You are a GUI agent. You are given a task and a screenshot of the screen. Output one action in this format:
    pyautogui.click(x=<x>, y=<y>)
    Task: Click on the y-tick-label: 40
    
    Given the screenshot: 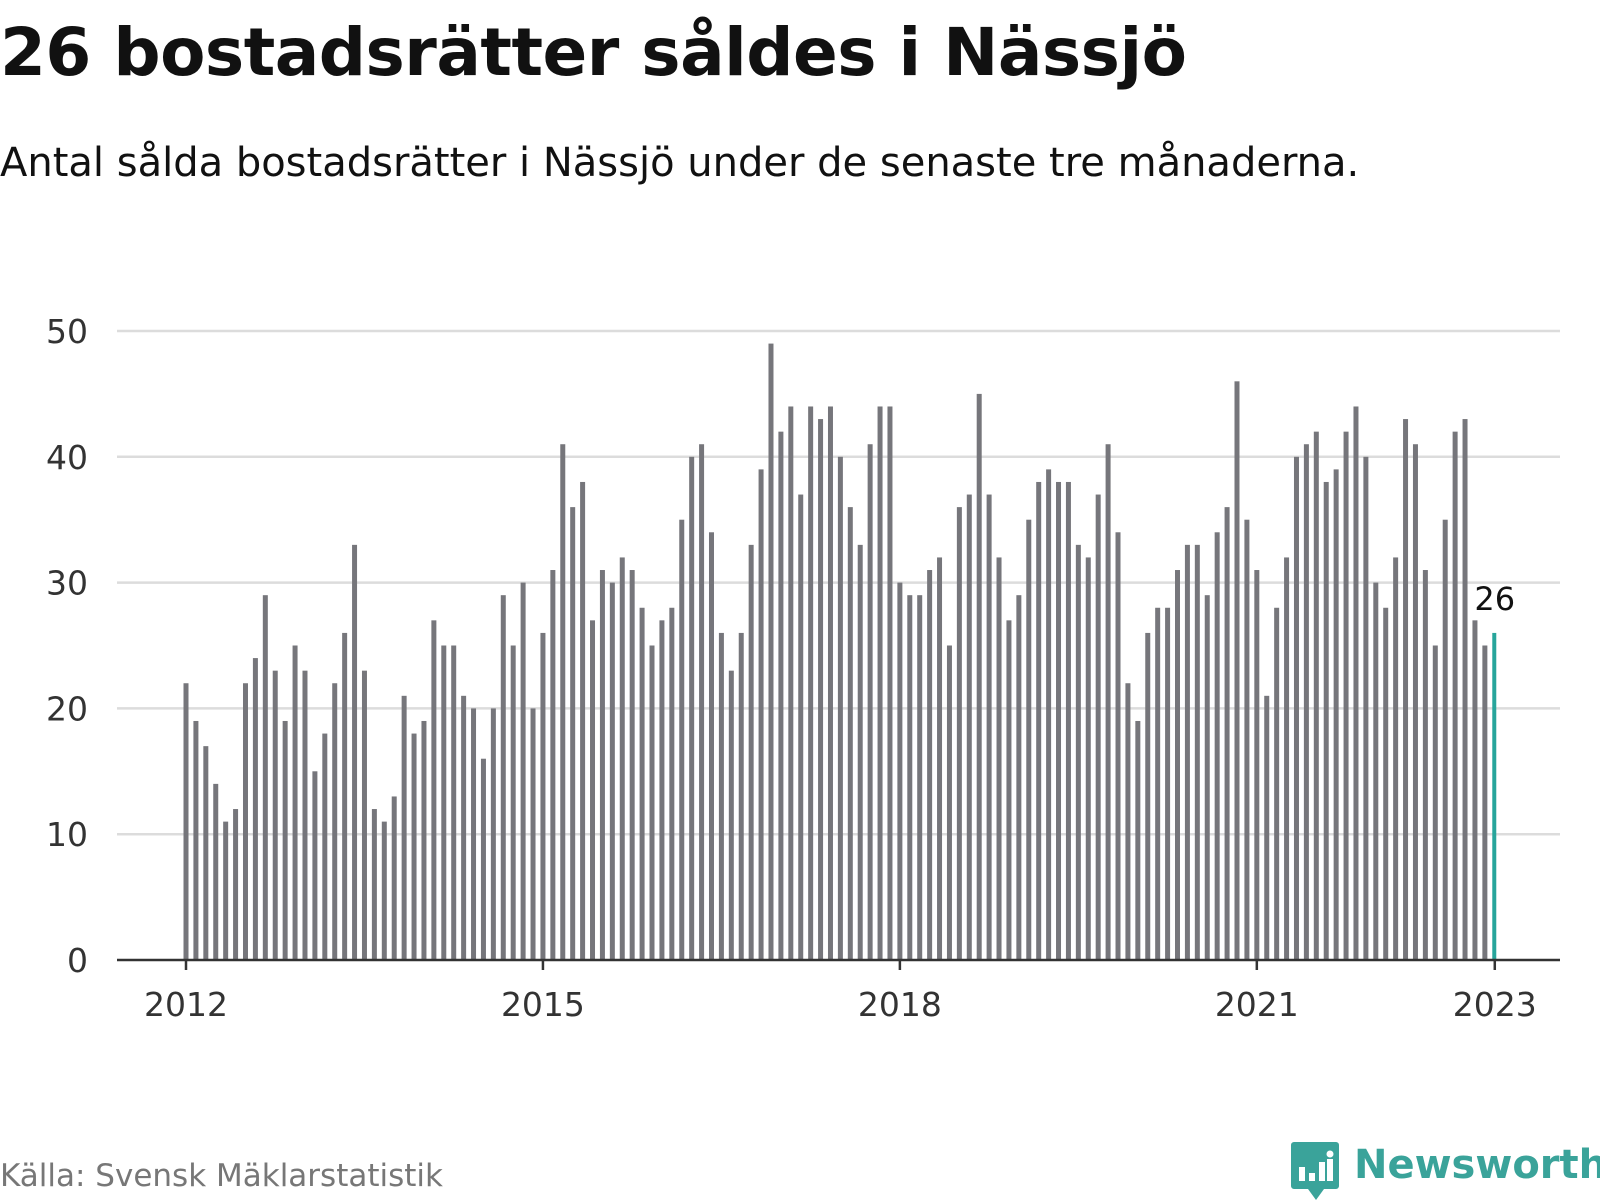 What is the action you would take?
    pyautogui.click(x=67, y=457)
    